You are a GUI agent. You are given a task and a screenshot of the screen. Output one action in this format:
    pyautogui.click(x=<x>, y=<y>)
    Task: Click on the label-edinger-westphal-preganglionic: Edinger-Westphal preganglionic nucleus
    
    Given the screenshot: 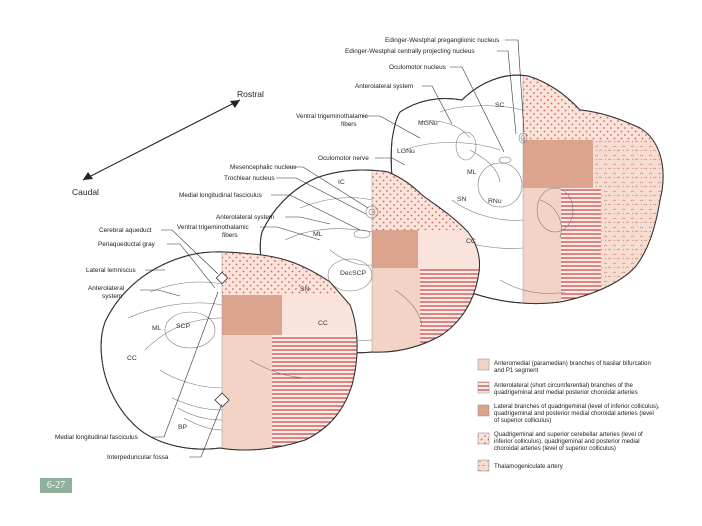 What is the action you would take?
    pyautogui.click(x=442, y=40)
    